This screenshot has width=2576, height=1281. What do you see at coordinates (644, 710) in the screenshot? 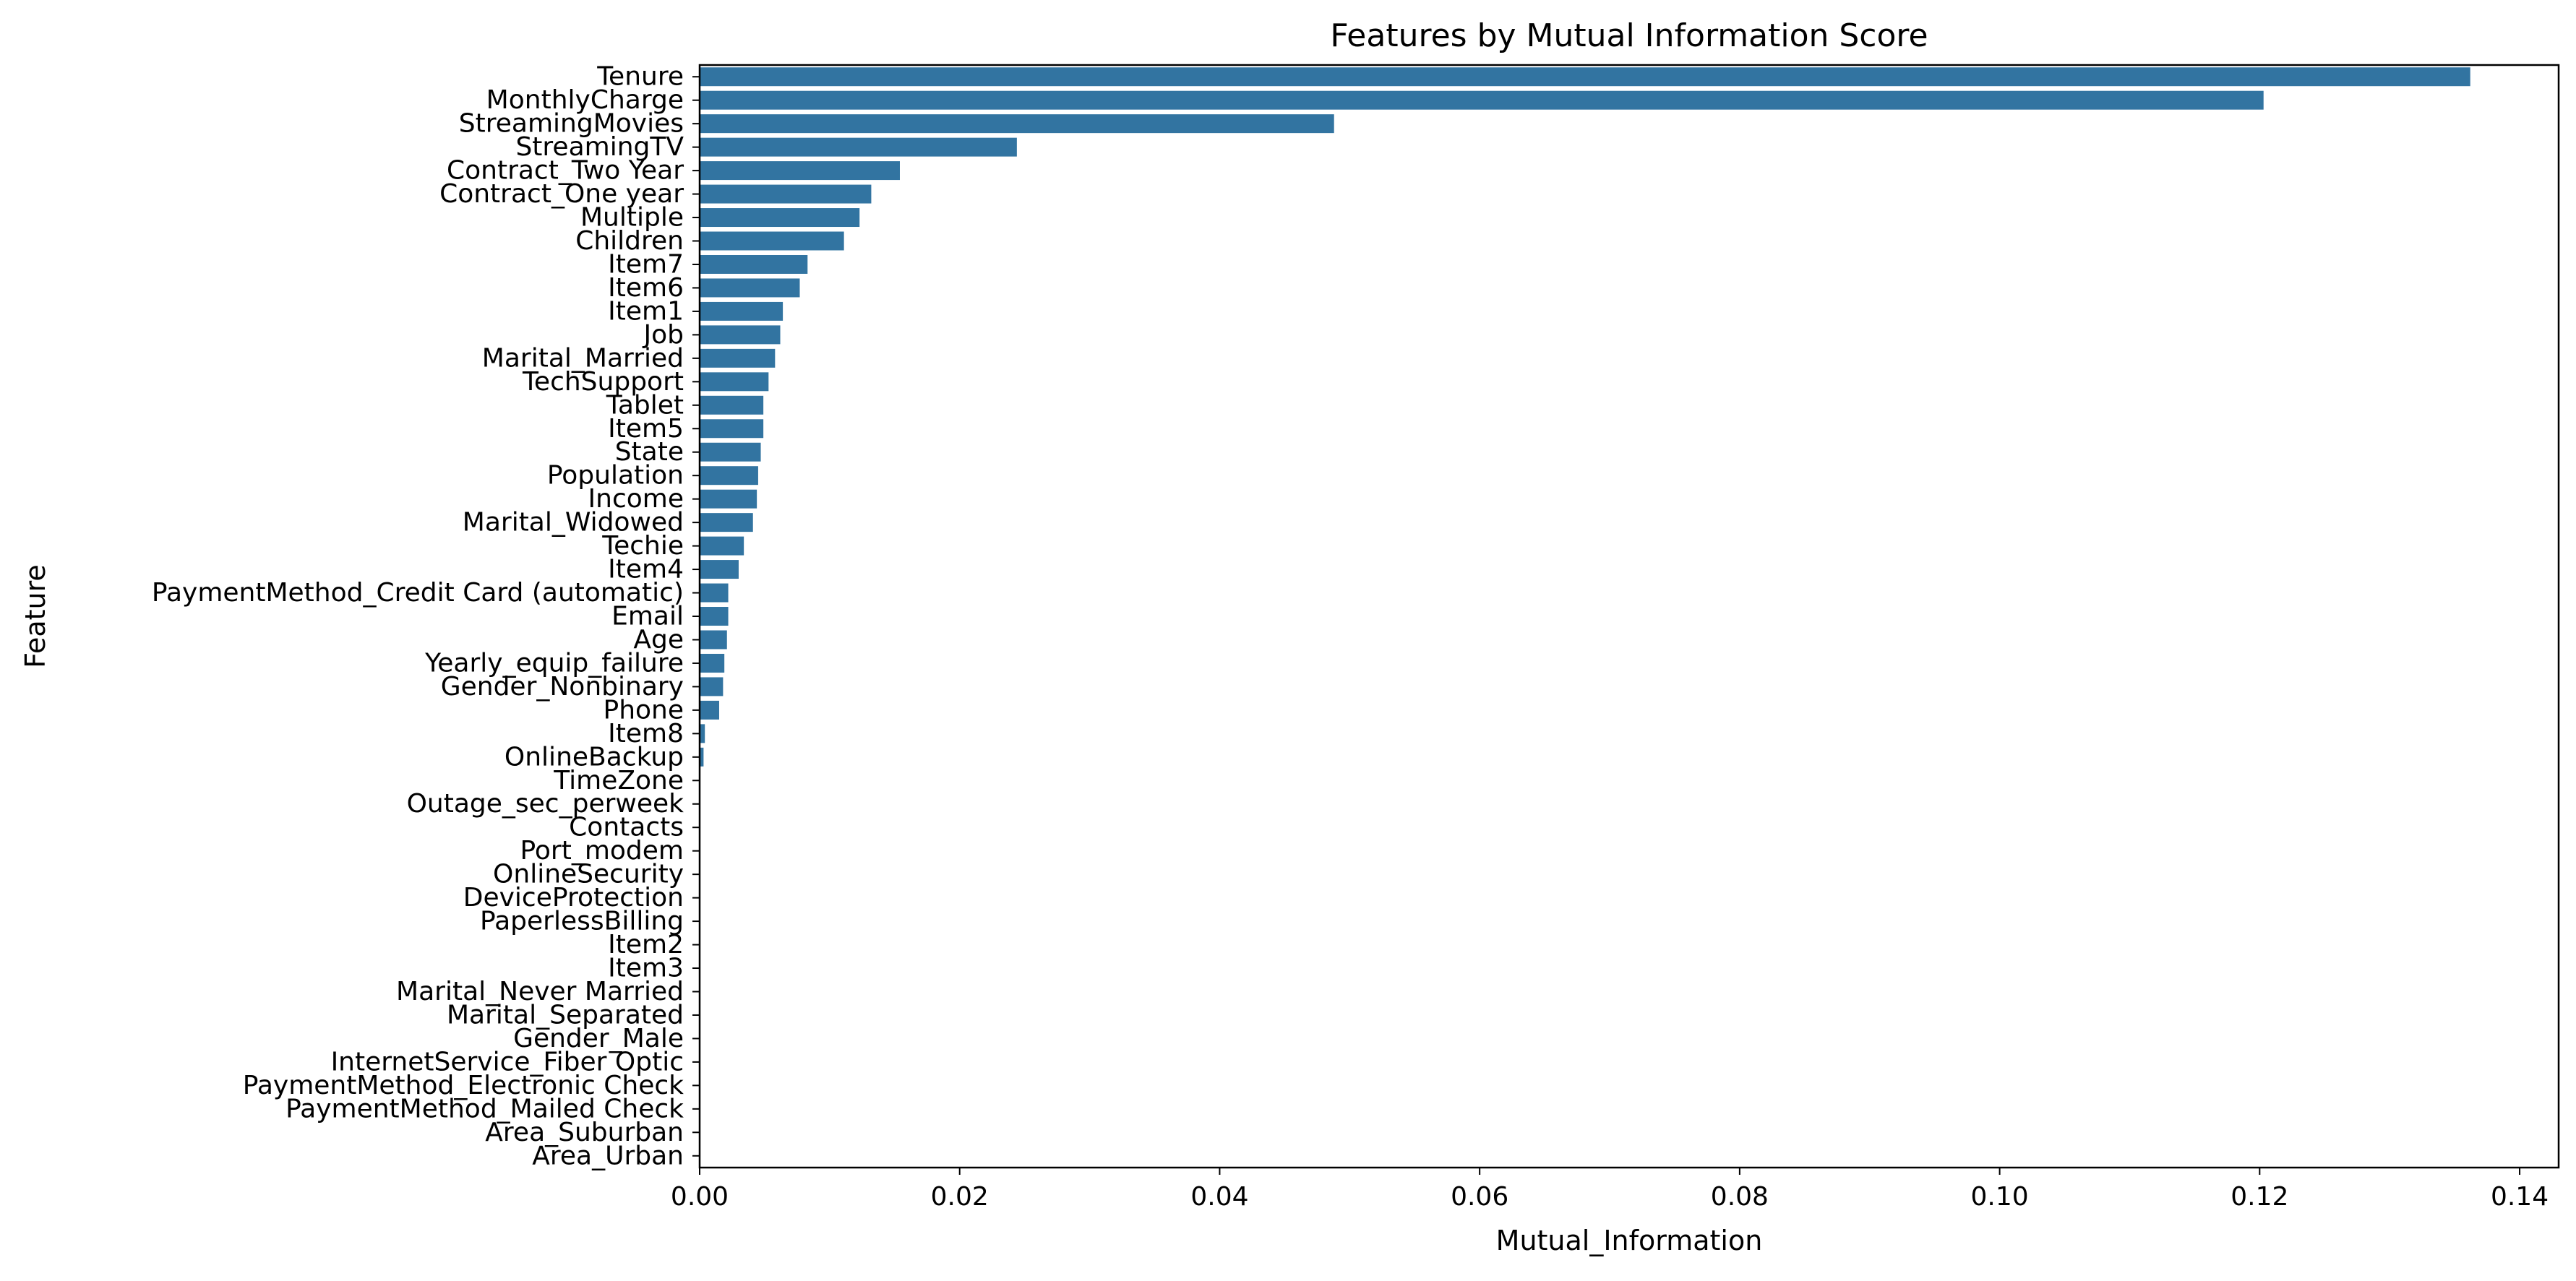
I see `y-tick-label: Phone` at bounding box center [644, 710].